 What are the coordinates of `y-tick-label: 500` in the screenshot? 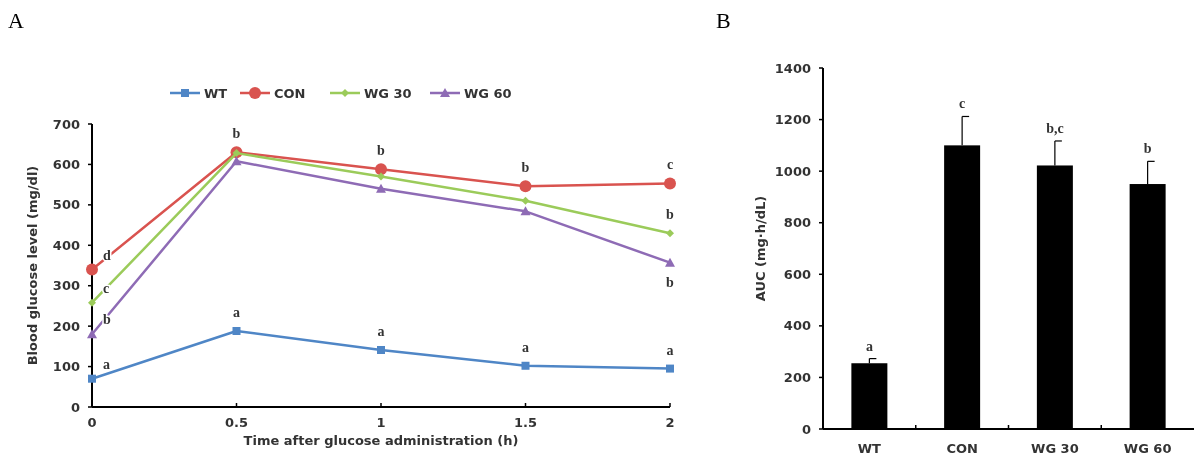 It's located at (66, 205).